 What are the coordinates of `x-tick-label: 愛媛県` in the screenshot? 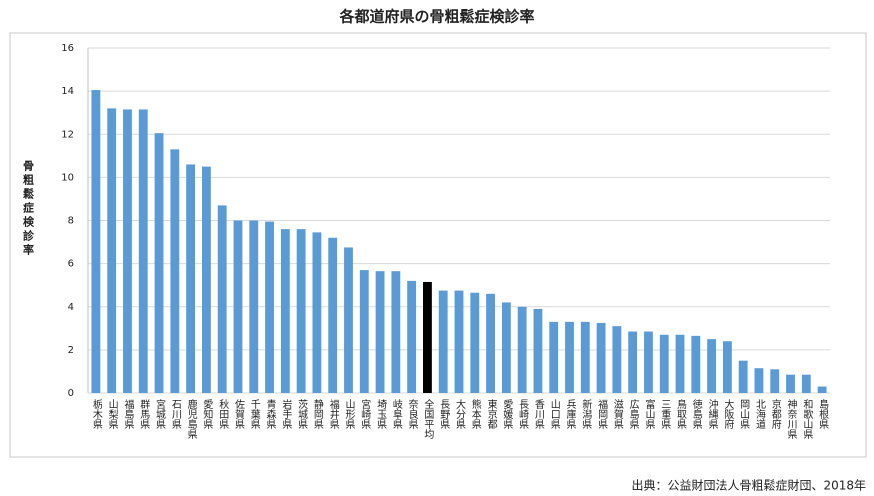 It's located at (507, 414).